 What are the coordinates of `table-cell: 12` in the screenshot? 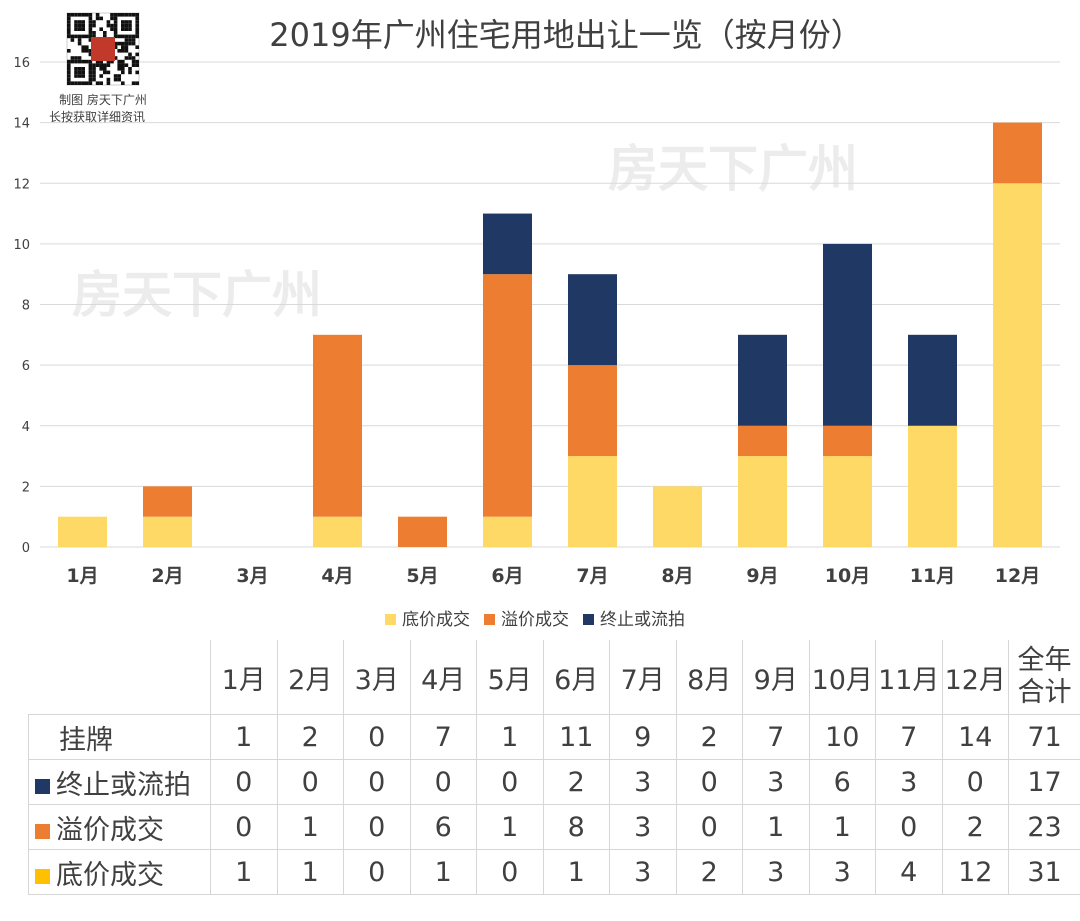 It's located at (975, 872).